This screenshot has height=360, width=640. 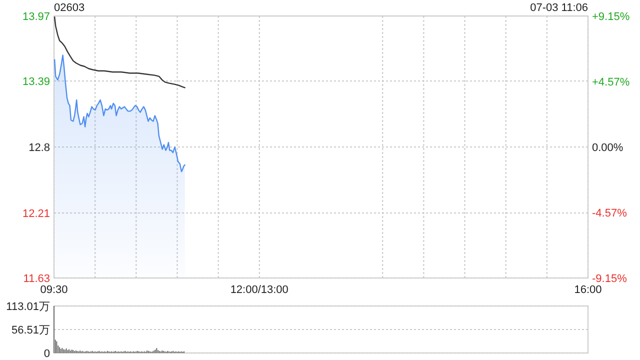 I want to click on y-tick-label: 56.51万, so click(x=30, y=330).